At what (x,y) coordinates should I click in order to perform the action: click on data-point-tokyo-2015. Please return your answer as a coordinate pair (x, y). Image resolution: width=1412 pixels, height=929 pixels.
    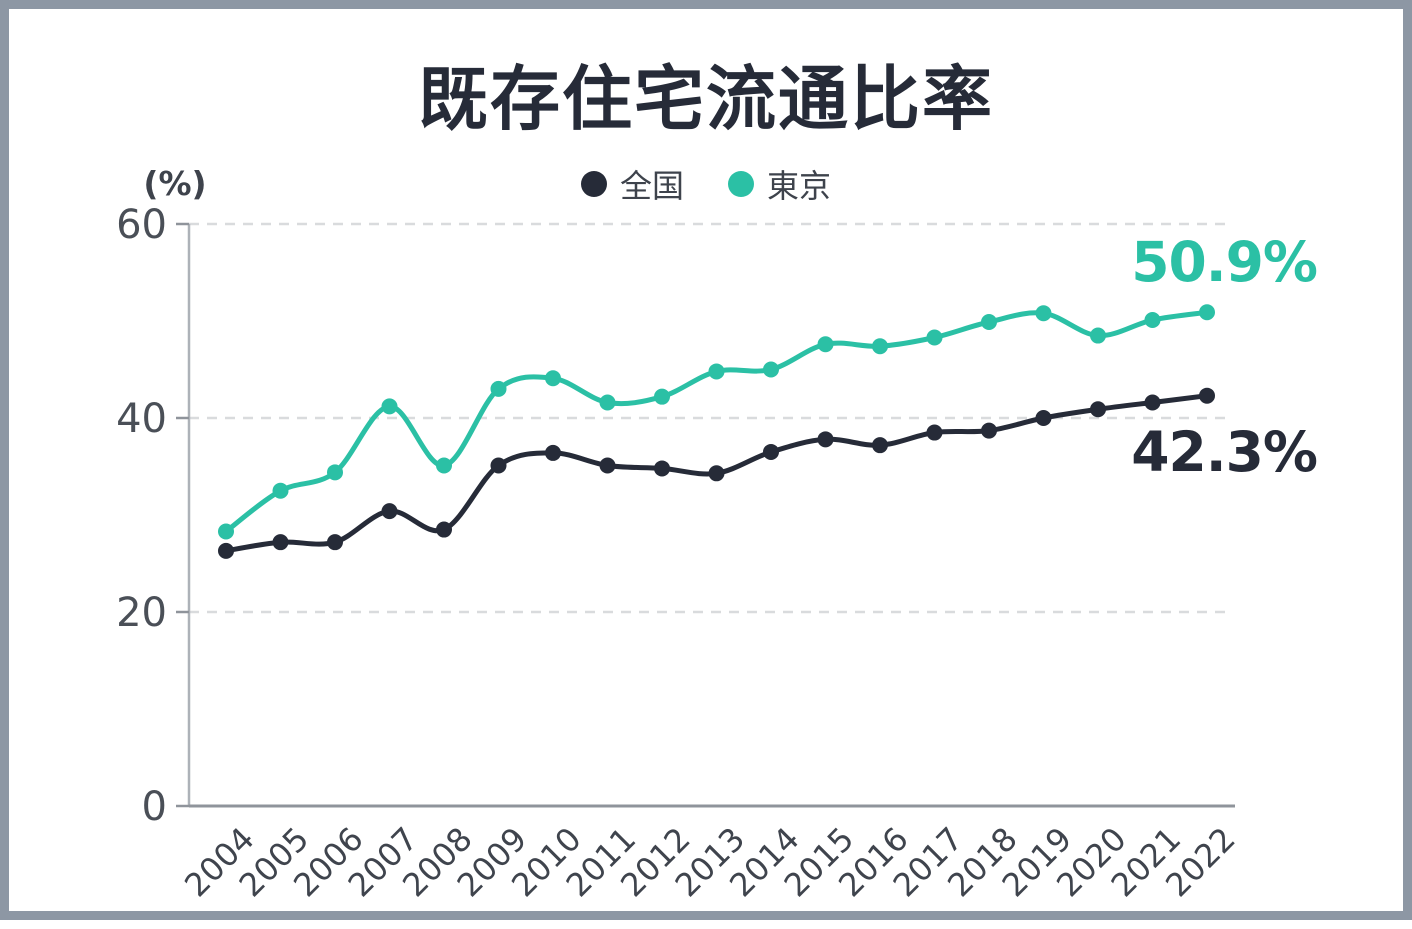
    Looking at the image, I should click on (826, 344).